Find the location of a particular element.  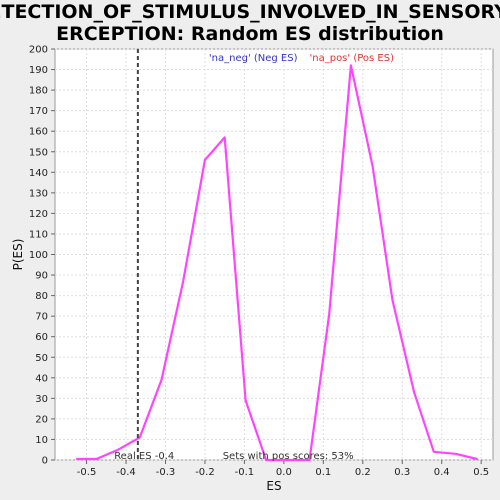

x-axis: -0.5 -0.4 -0.3 -0.2 -0.1 0.0 0.1 0.2 0.3 0.4 0.5 is located at coordinates (283, 469).